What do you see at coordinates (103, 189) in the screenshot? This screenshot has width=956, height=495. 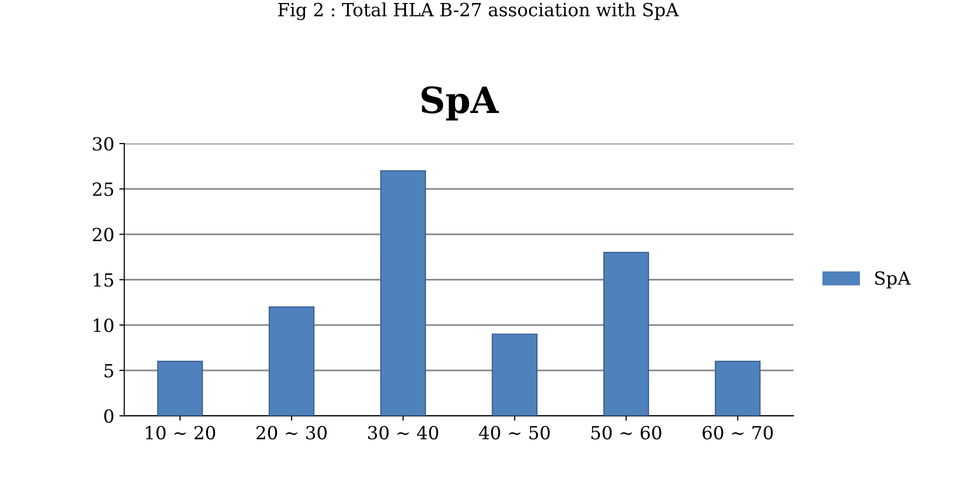 I see `y-tick-label: 25` at bounding box center [103, 189].